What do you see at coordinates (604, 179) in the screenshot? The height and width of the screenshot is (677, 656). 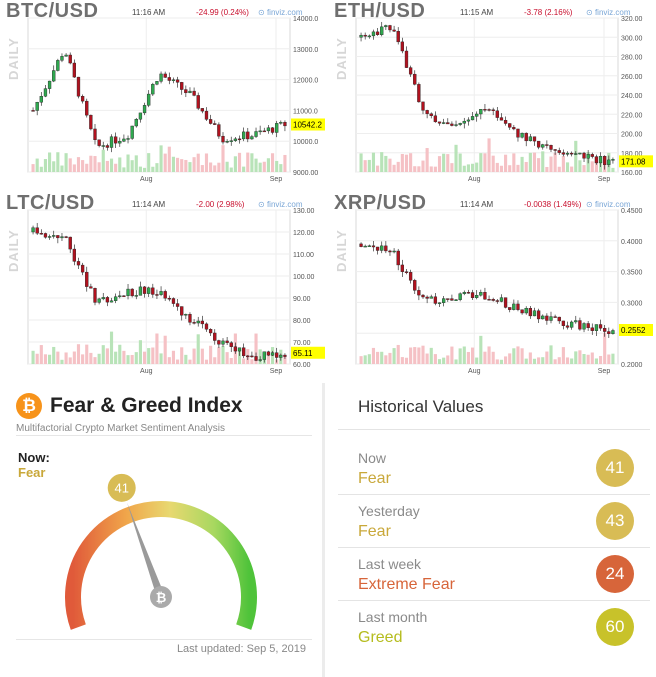 I see `x-tick-label: Sep` at bounding box center [604, 179].